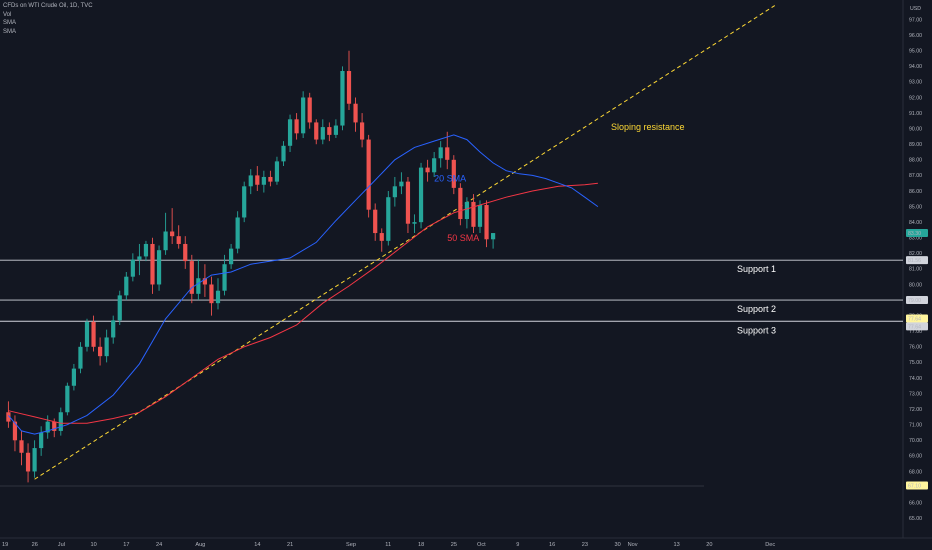  Describe the element at coordinates (915, 161) in the screenshot. I see `y-tick-label: 88.00` at that location.